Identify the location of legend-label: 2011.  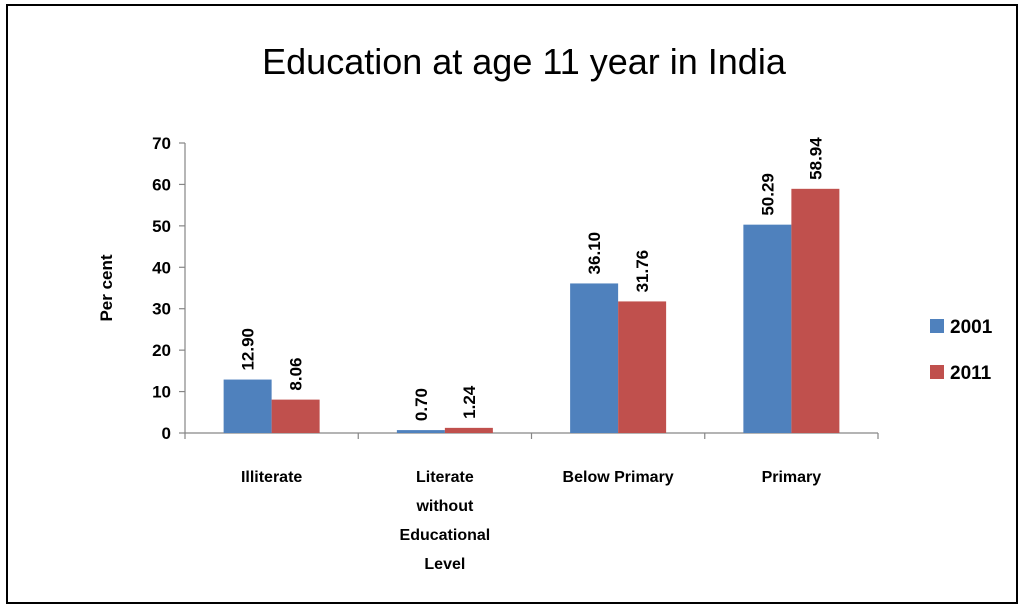
(971, 373).